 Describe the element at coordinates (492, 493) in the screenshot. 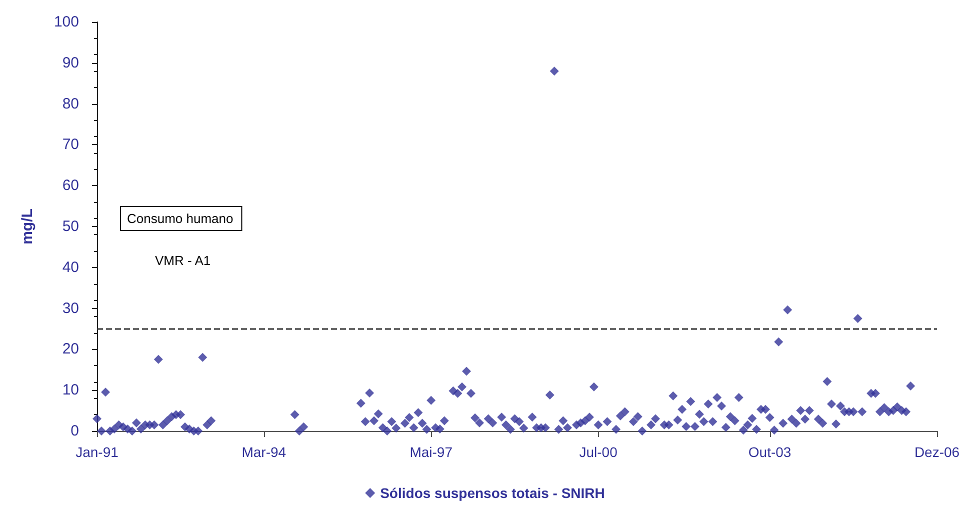

I see `legend-label: Sólidos suspensos totais - SNIRH` at that location.